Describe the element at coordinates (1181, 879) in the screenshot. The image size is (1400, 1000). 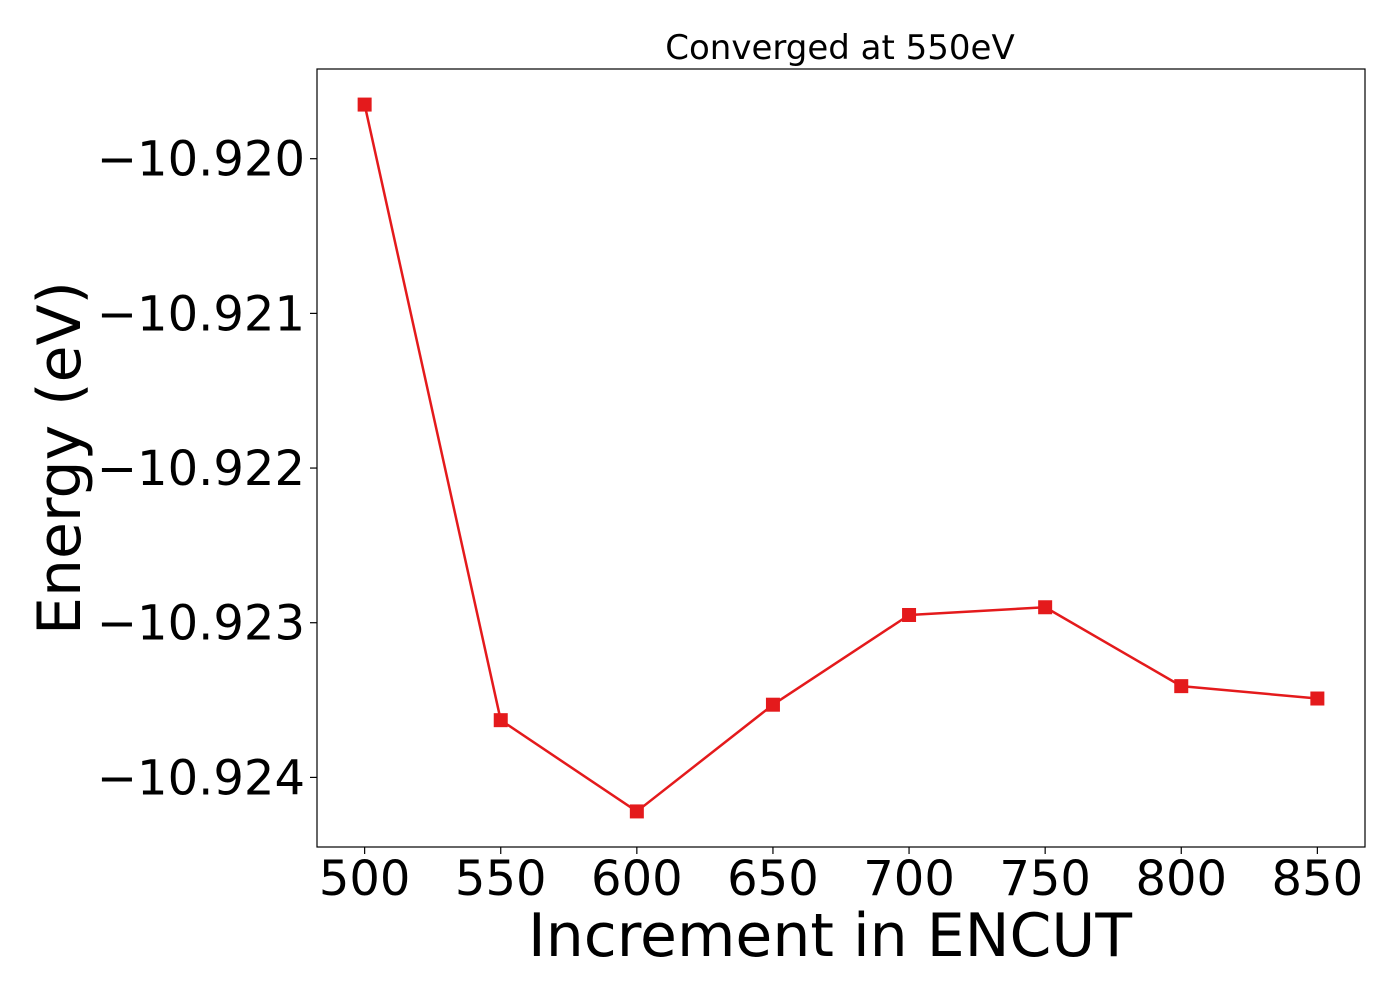
I see `x-tick-label: 800` at that location.